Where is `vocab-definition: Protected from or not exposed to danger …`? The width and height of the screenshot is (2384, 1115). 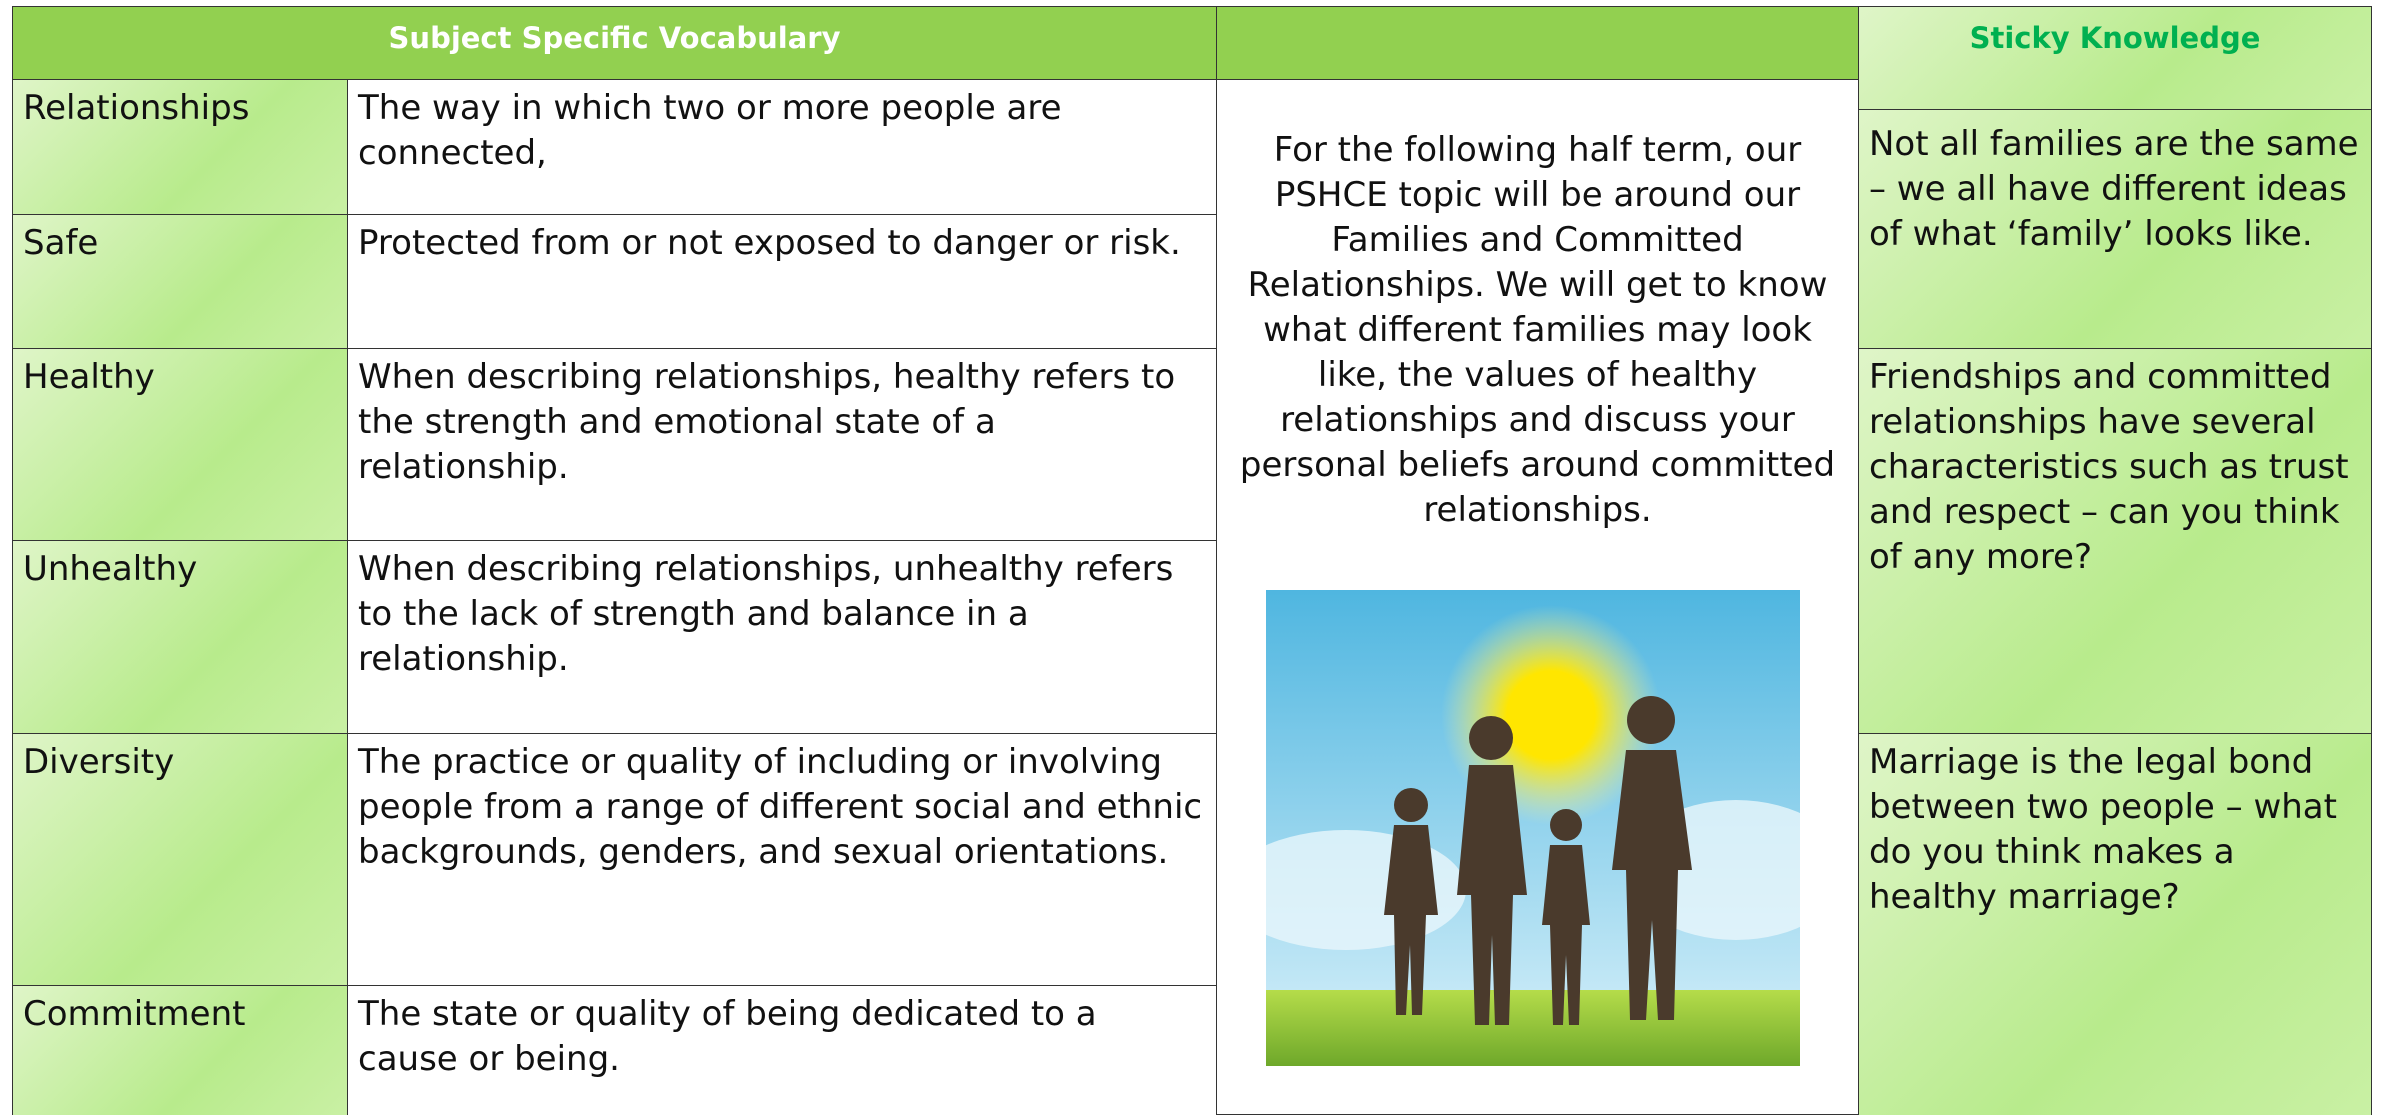
vocab-definition: Protected from or not exposed to danger … is located at coordinates (782, 281).